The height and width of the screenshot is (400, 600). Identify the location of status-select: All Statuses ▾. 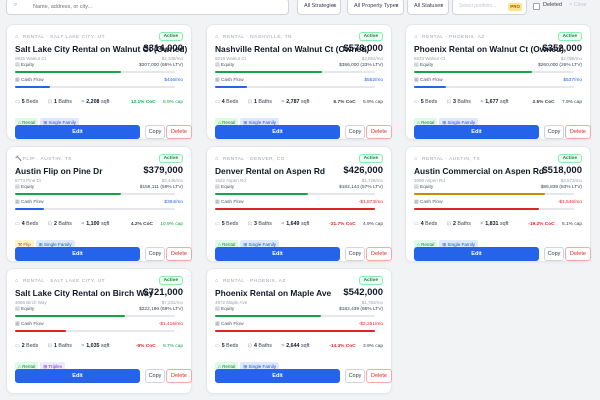
(428, 7).